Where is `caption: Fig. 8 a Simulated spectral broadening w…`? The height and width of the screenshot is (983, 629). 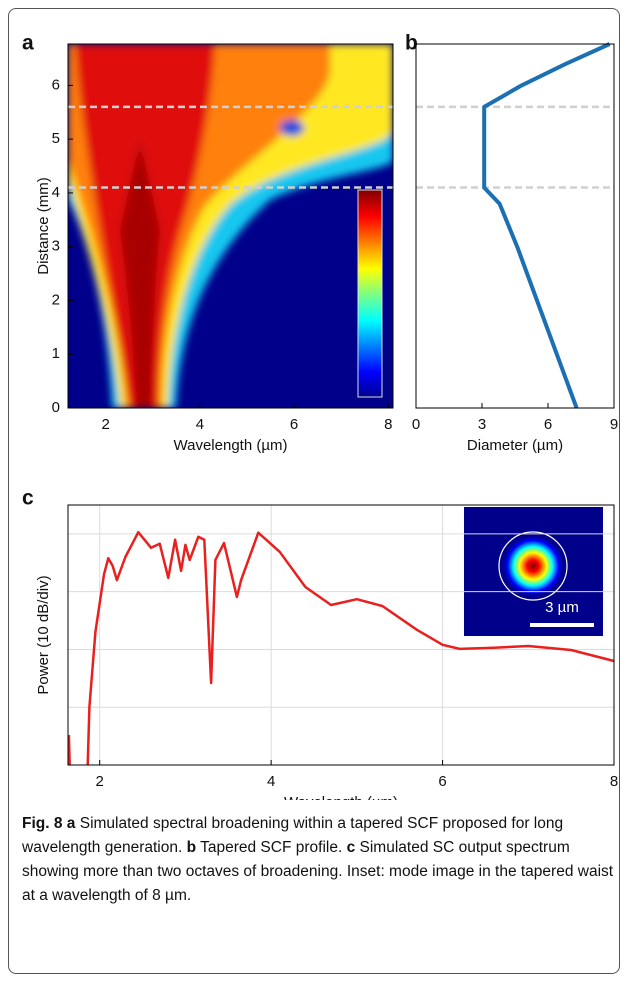
caption: Fig. 8 a Simulated spectral broadening w… is located at coordinates (318, 860).